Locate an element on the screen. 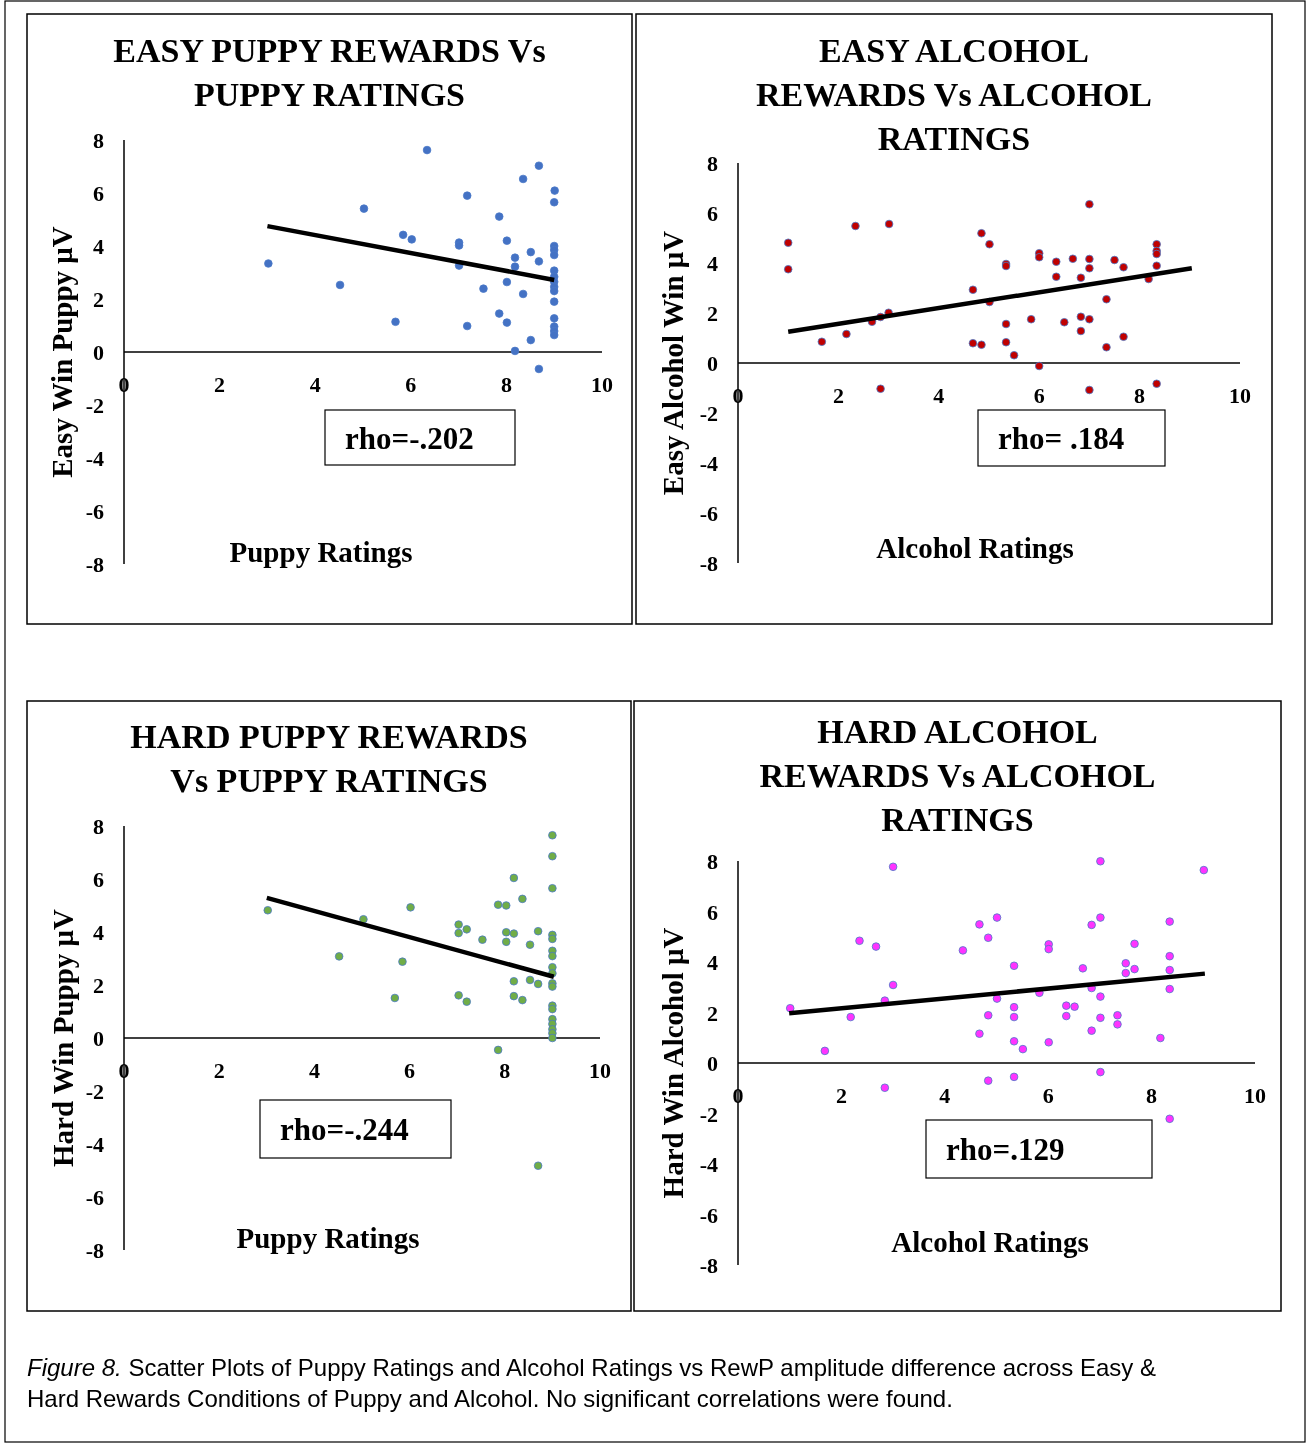 Image resolution: width=1310 pixels, height=1444 pixels. chart-title: HARD PUPPY REWARDS Vs PUPPY RATINGS is located at coordinates (329, 758).